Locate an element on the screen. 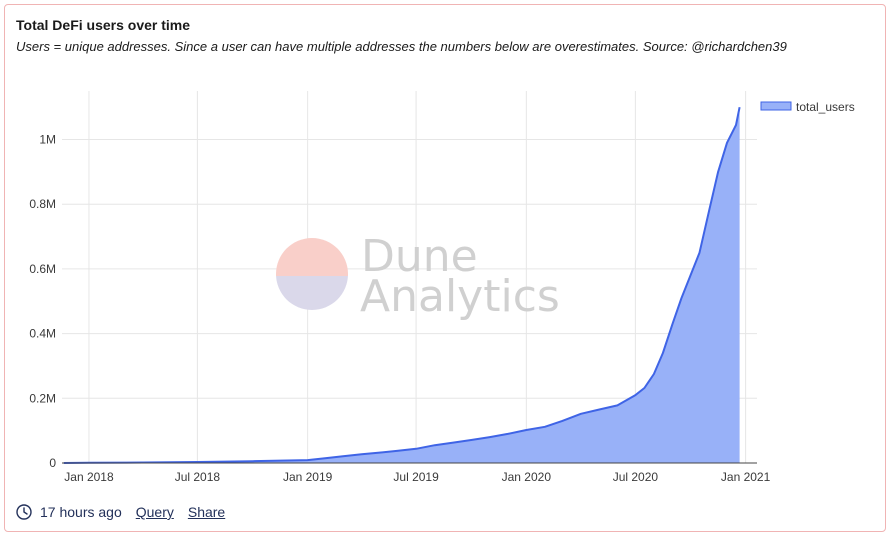 Image resolution: width=893 pixels, height=538 pixels. watermark-line1: Dune is located at coordinates (419, 256).